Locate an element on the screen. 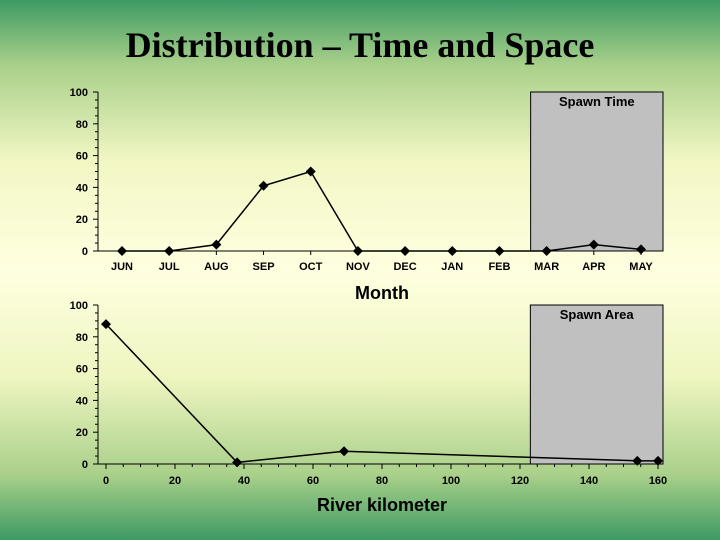 The image size is (720, 540). chart2-y-tick-label: 80 is located at coordinates (82, 338).